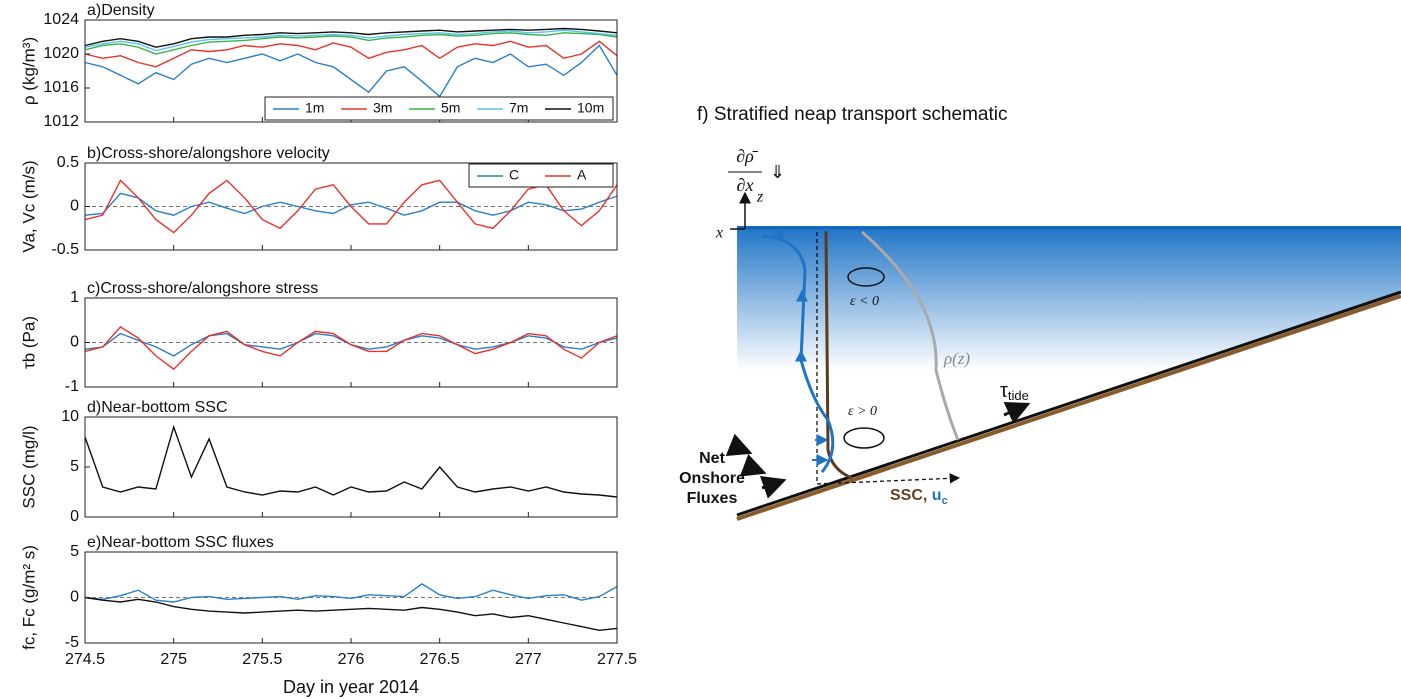  Describe the element at coordinates (450, 108) in the screenshot. I see `legend-label: 5m` at that location.